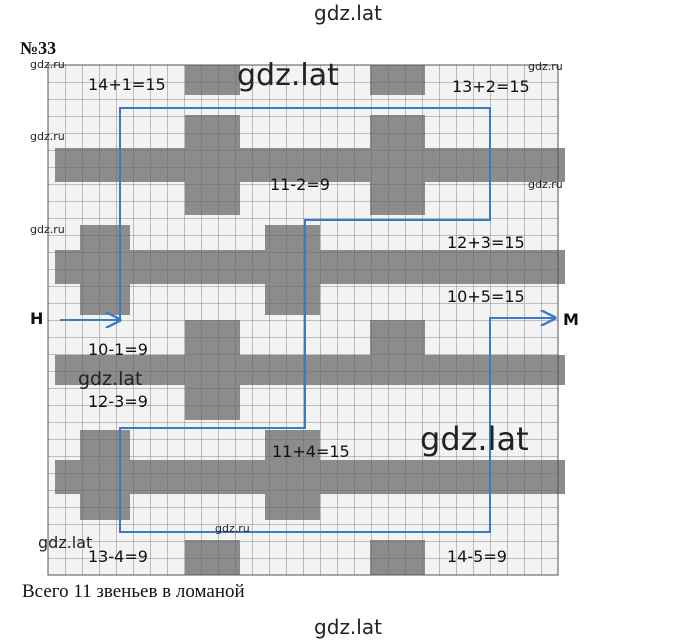 The image size is (697, 642). I want to click on header-watermark: gdz.lat, so click(348, 13).